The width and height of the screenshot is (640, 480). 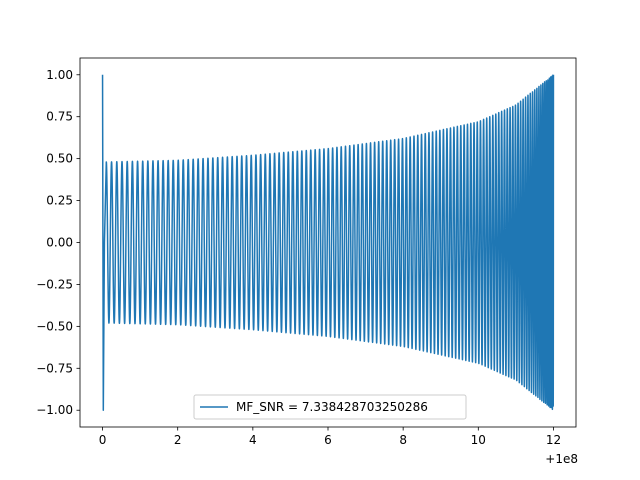 I want to click on y-tick-label: 0.00, so click(x=59, y=243).